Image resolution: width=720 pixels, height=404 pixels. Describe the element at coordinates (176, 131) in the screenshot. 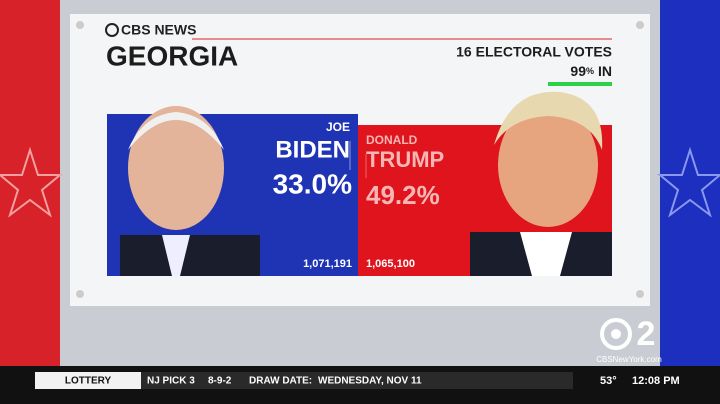

I see `biden-hair` at that location.